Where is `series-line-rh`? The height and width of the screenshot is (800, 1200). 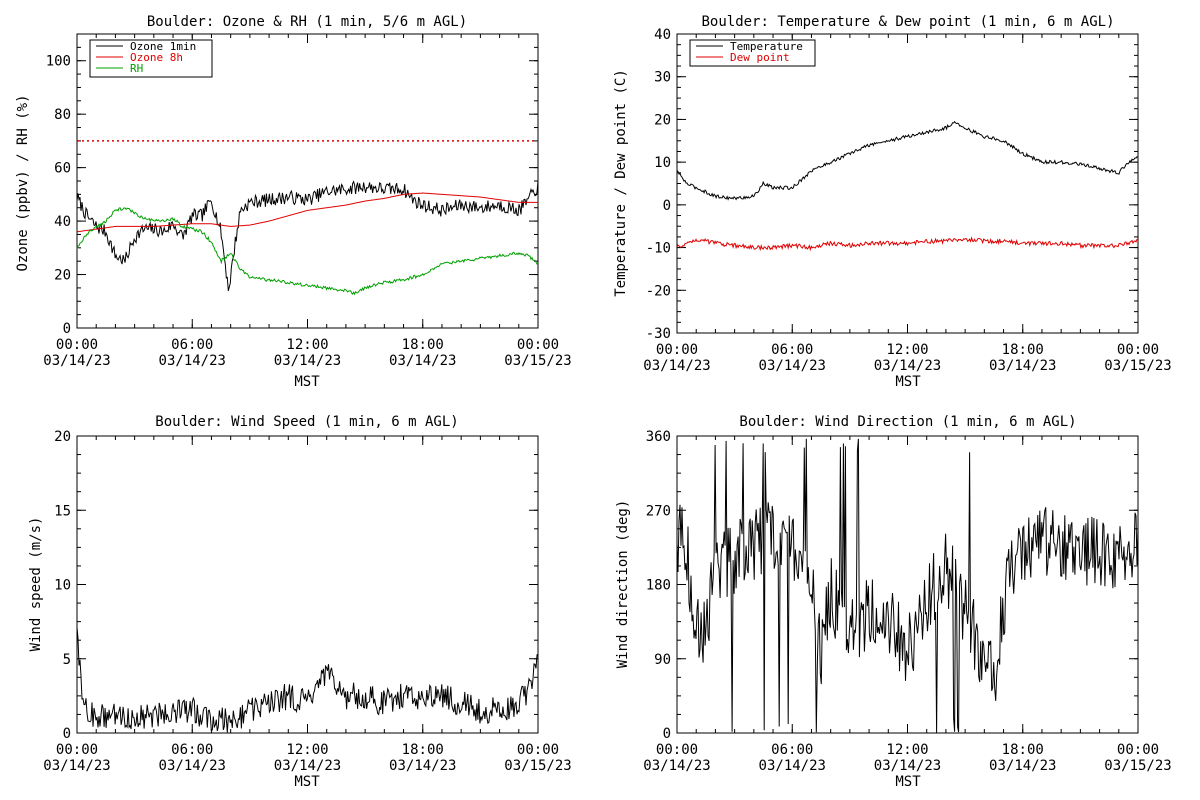 series-line-rh is located at coordinates (307, 251).